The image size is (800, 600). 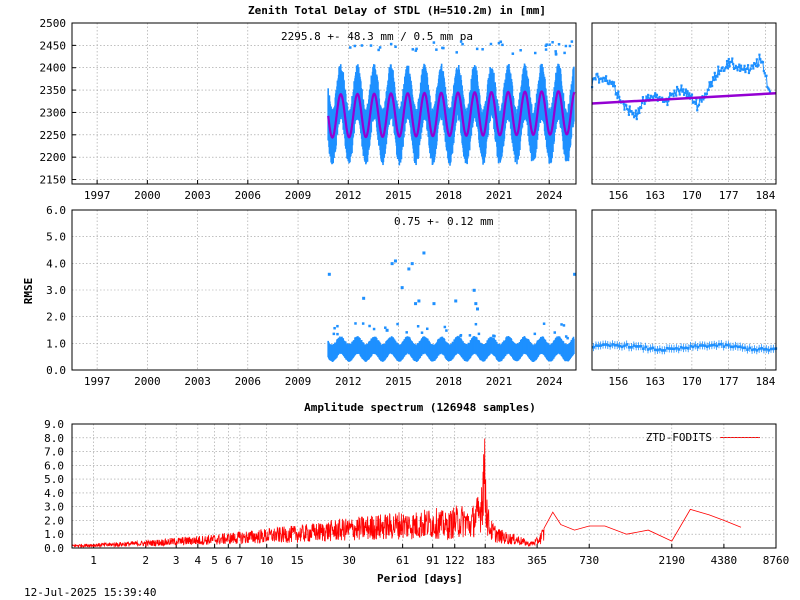 I want to click on spectrum-y-tick-label: 2.0, so click(x=54, y=520).